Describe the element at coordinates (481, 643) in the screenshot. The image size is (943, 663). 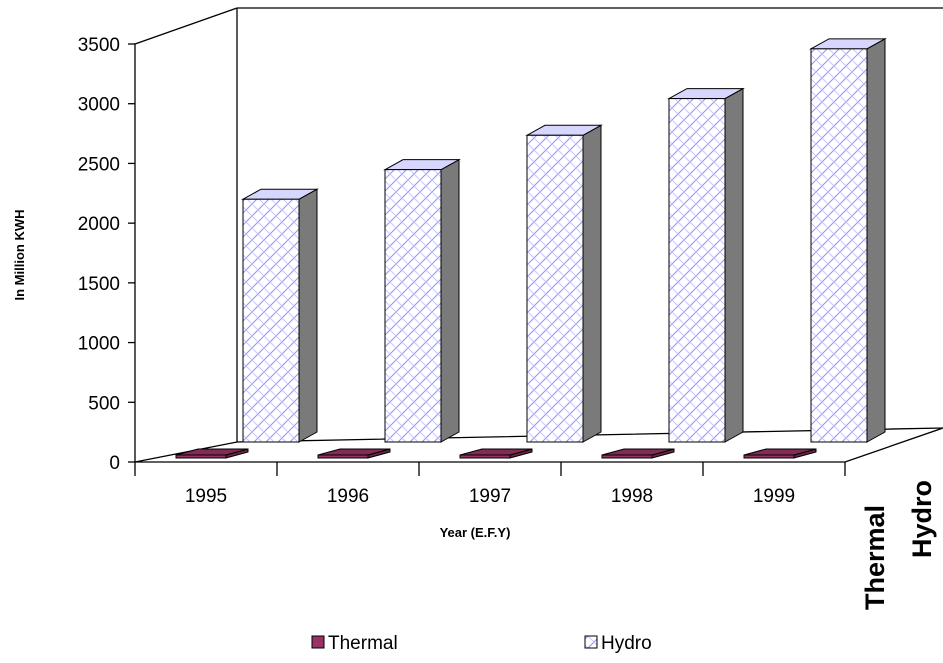
I see `legend: Thermal Hydro` at that location.